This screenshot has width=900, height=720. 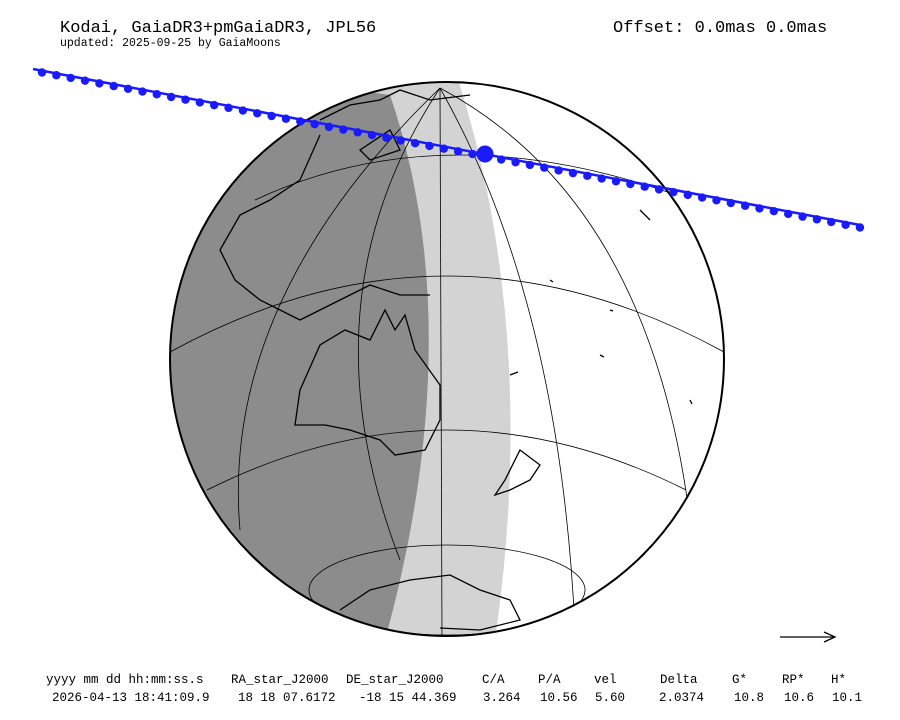 What do you see at coordinates (345, 205) in the screenshot?
I see `asia-coast` at bounding box center [345, 205].